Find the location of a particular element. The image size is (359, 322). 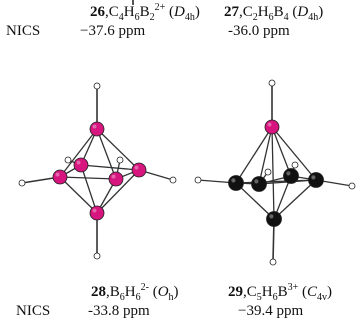

nics-value-28: -33.8 ppm is located at coordinates (119, 311).